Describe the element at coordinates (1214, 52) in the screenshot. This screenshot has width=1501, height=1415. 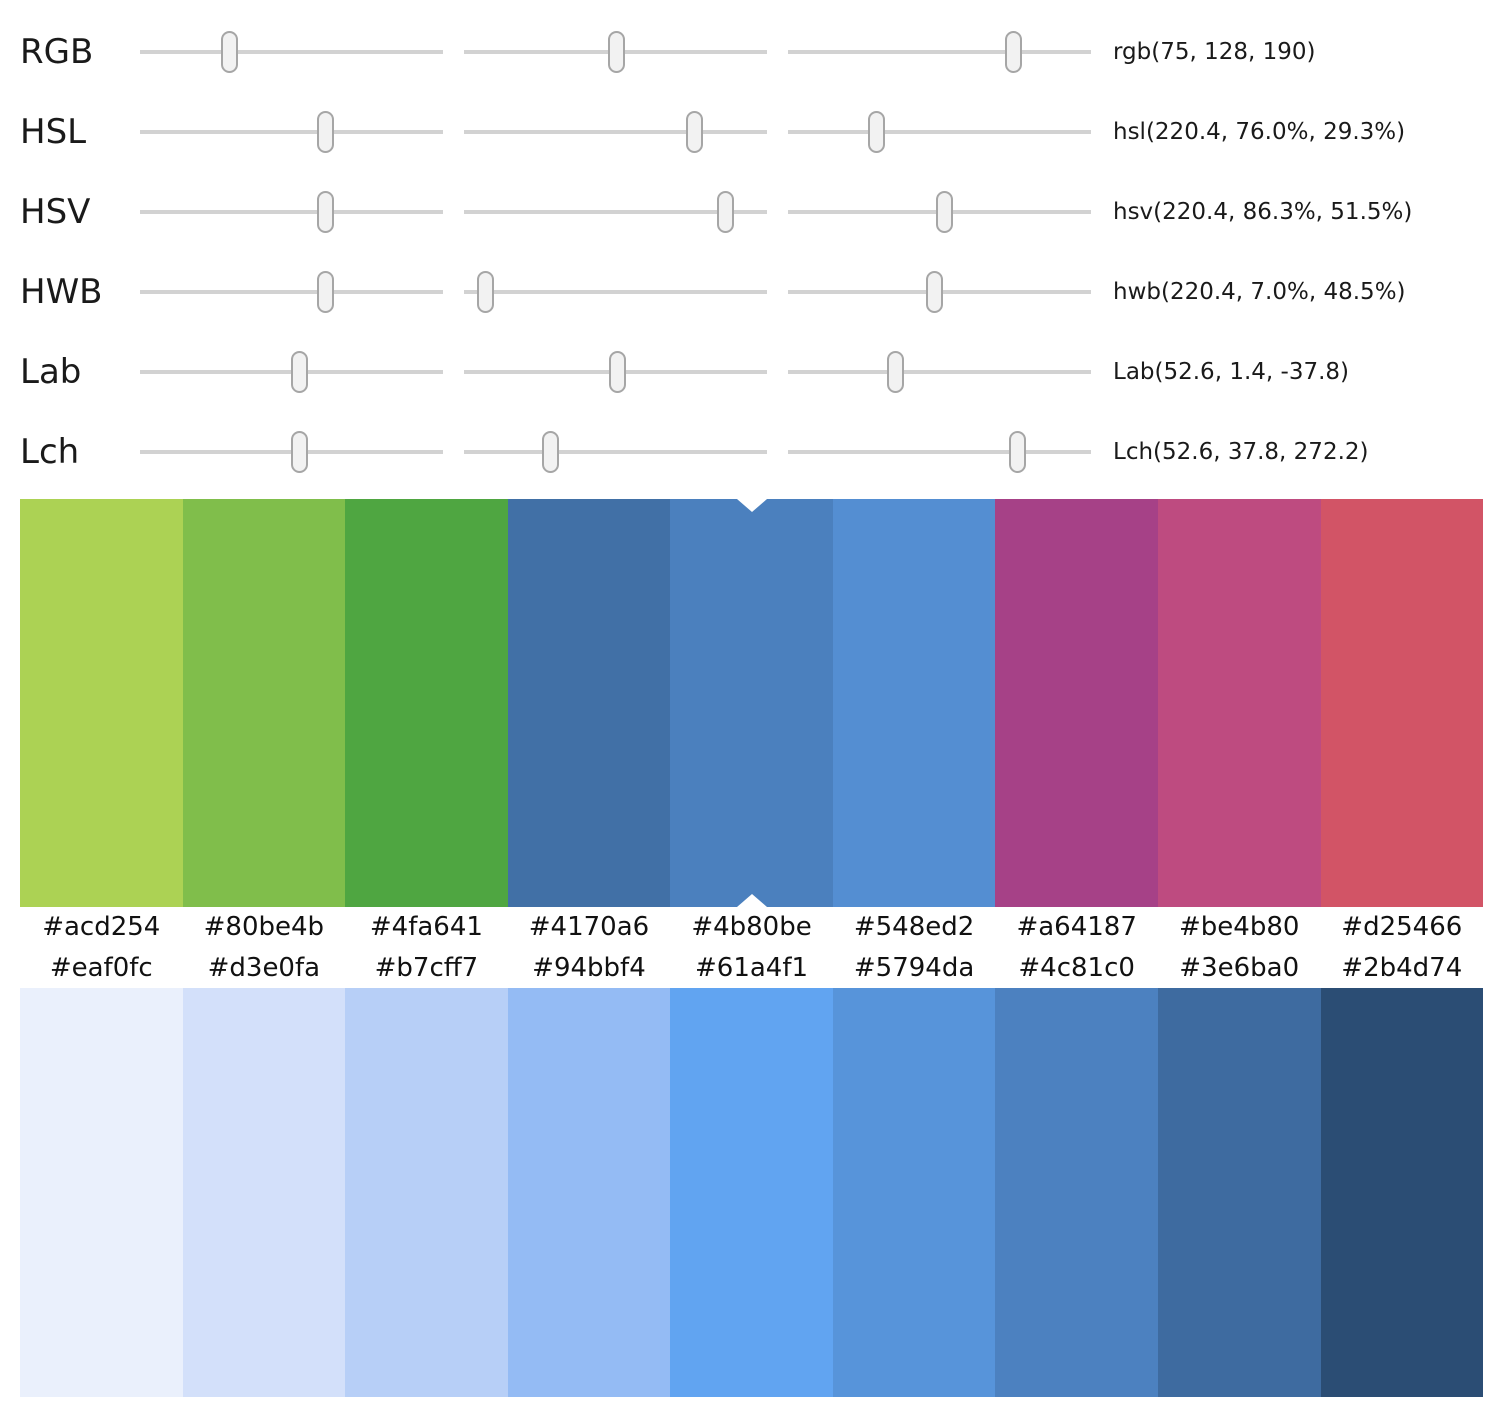
I see `slider-value-text: rgb(75, 128, 190)` at that location.